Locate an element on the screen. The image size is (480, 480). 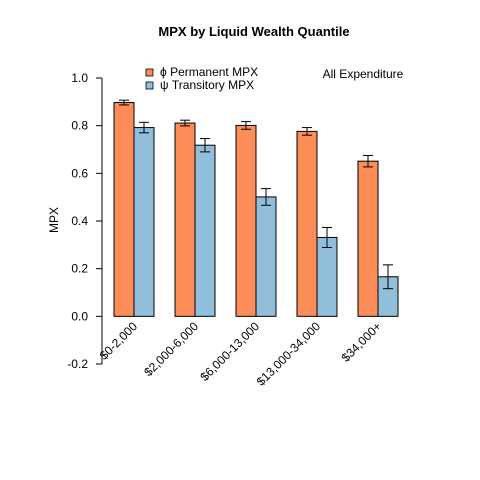
chart-annotation: All Expenditure is located at coordinates (363, 74).